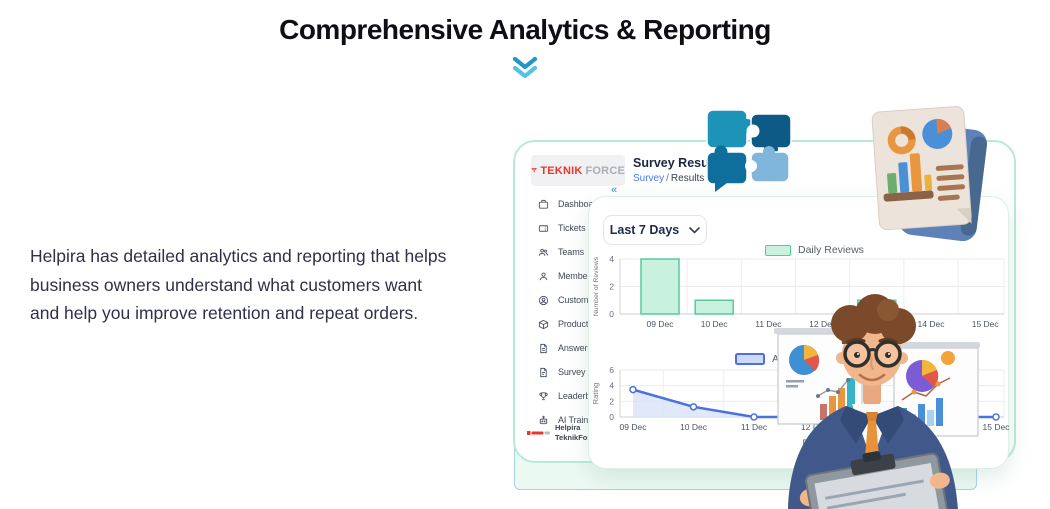 The width and height of the screenshot is (1050, 509). What do you see at coordinates (750, 359) in the screenshot?
I see `line-legend-swatch` at bounding box center [750, 359].